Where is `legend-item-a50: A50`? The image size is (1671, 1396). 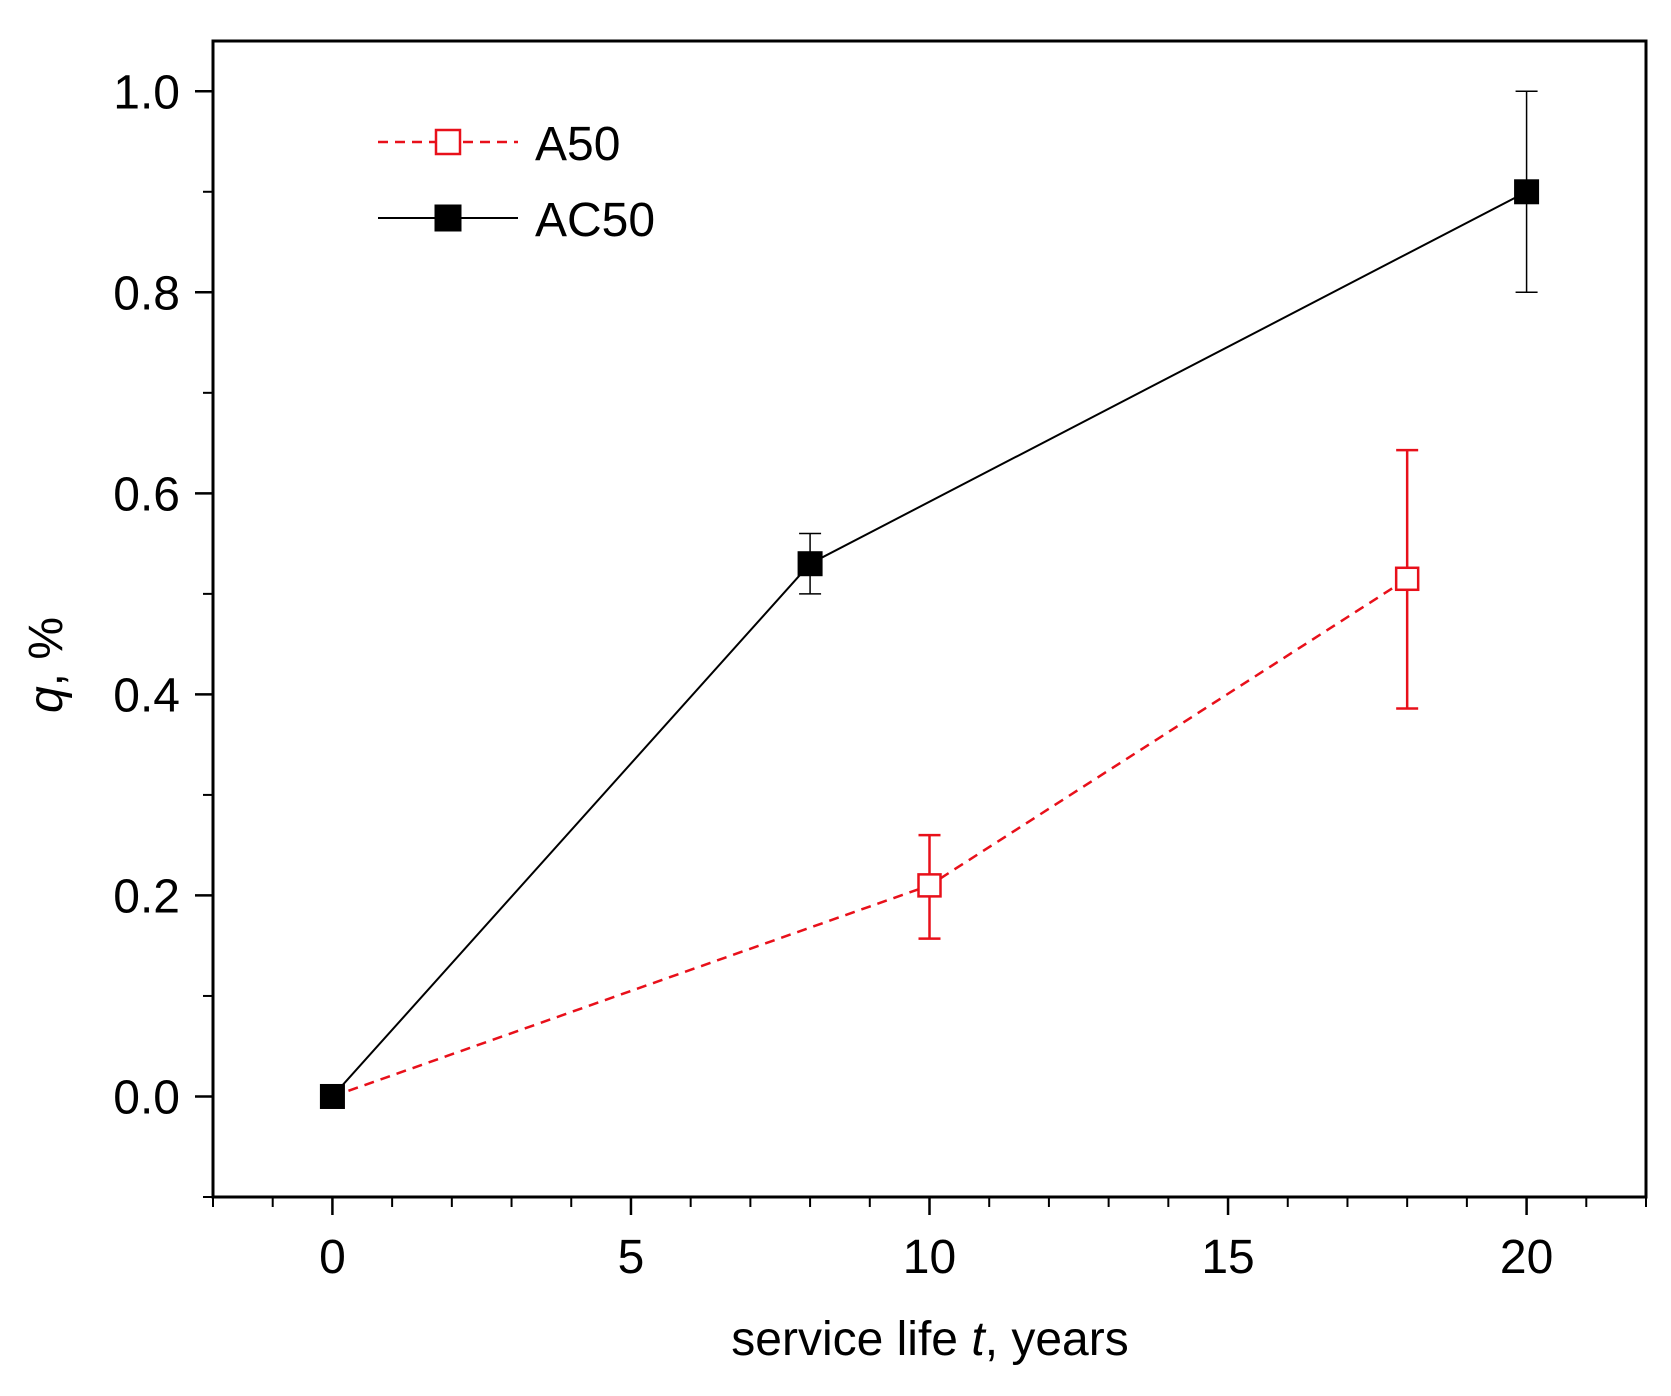
legend-item-a50: A50 is located at coordinates (499, 144).